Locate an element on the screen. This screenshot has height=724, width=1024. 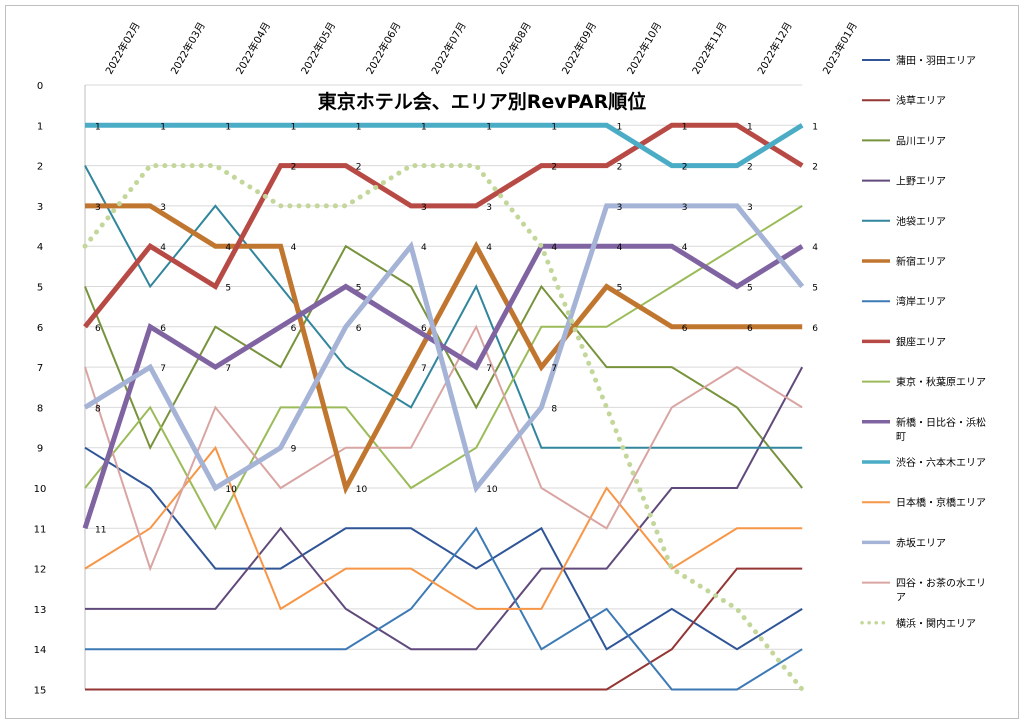
legend-label: 東京・秋葉原エリア is located at coordinates (941, 382).